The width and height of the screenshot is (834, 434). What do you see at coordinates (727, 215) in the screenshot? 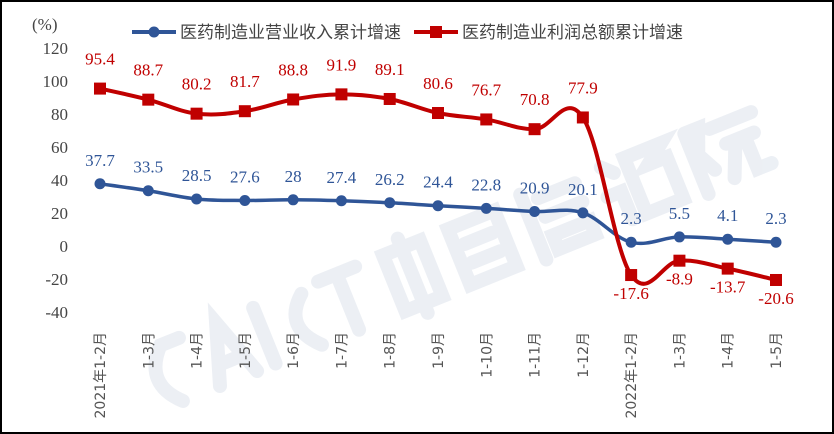
I see `data-label: 4.1` at bounding box center [727, 215].